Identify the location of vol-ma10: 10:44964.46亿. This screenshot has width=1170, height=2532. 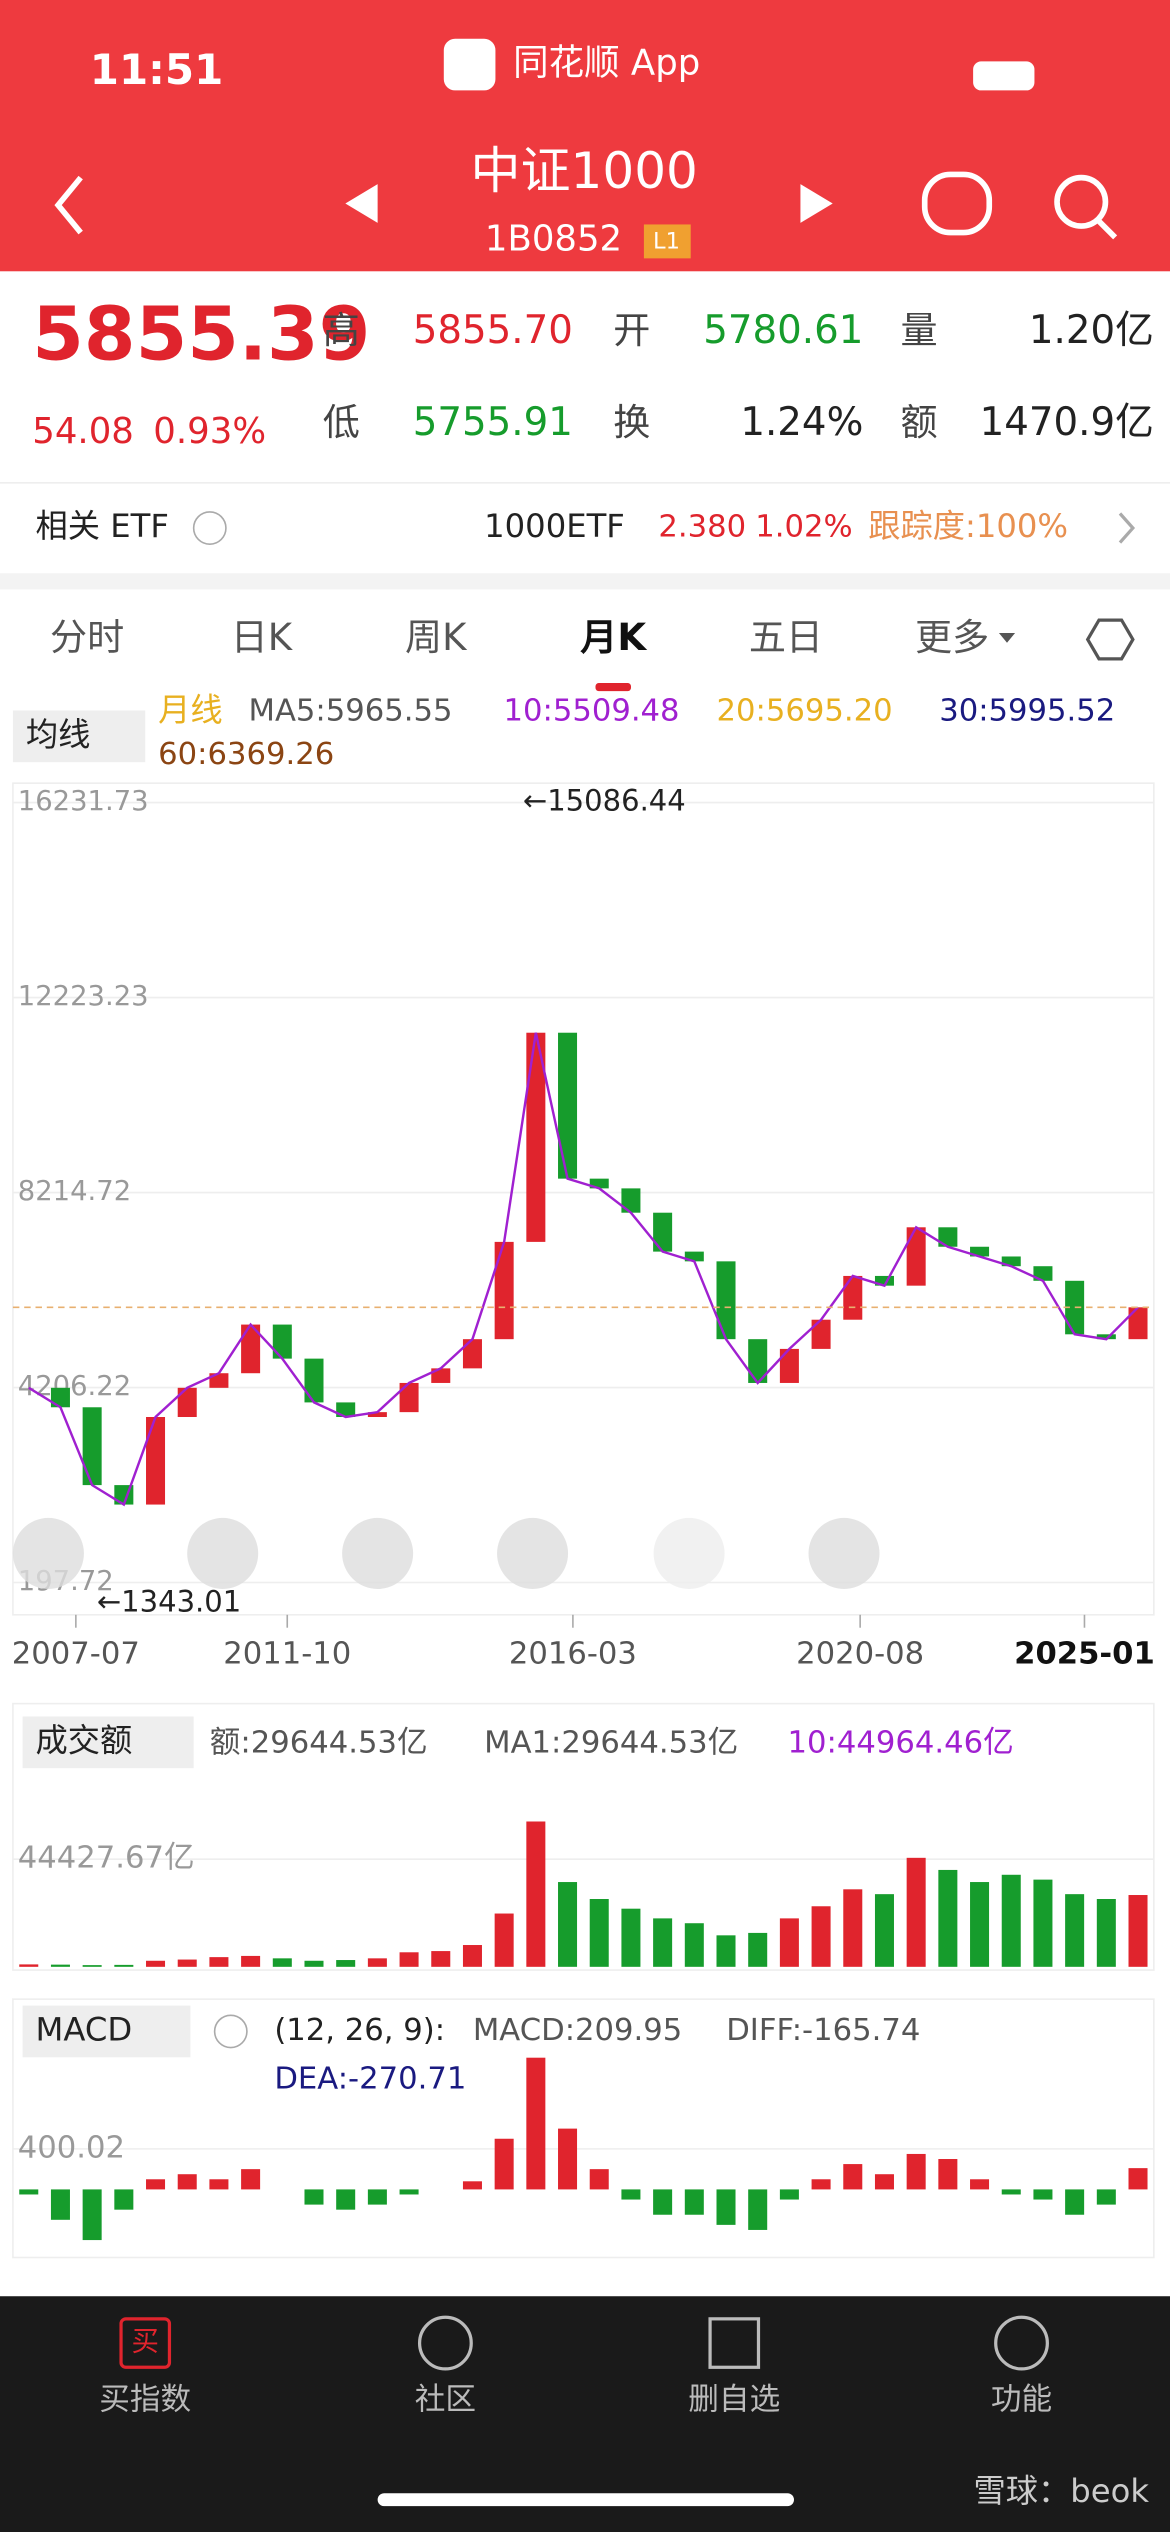
(901, 1742).